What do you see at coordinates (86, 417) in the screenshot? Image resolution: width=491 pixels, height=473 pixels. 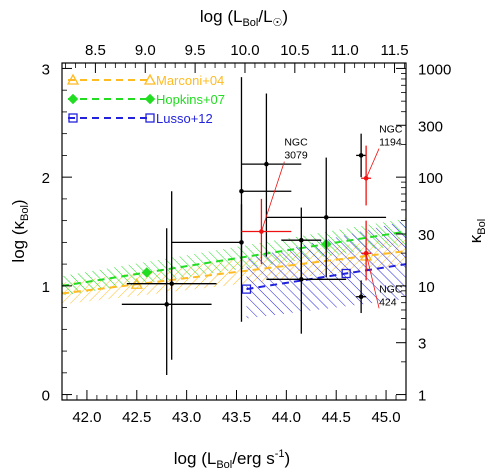 I see `bottom-tick-label: 42.0` at bounding box center [86, 417].